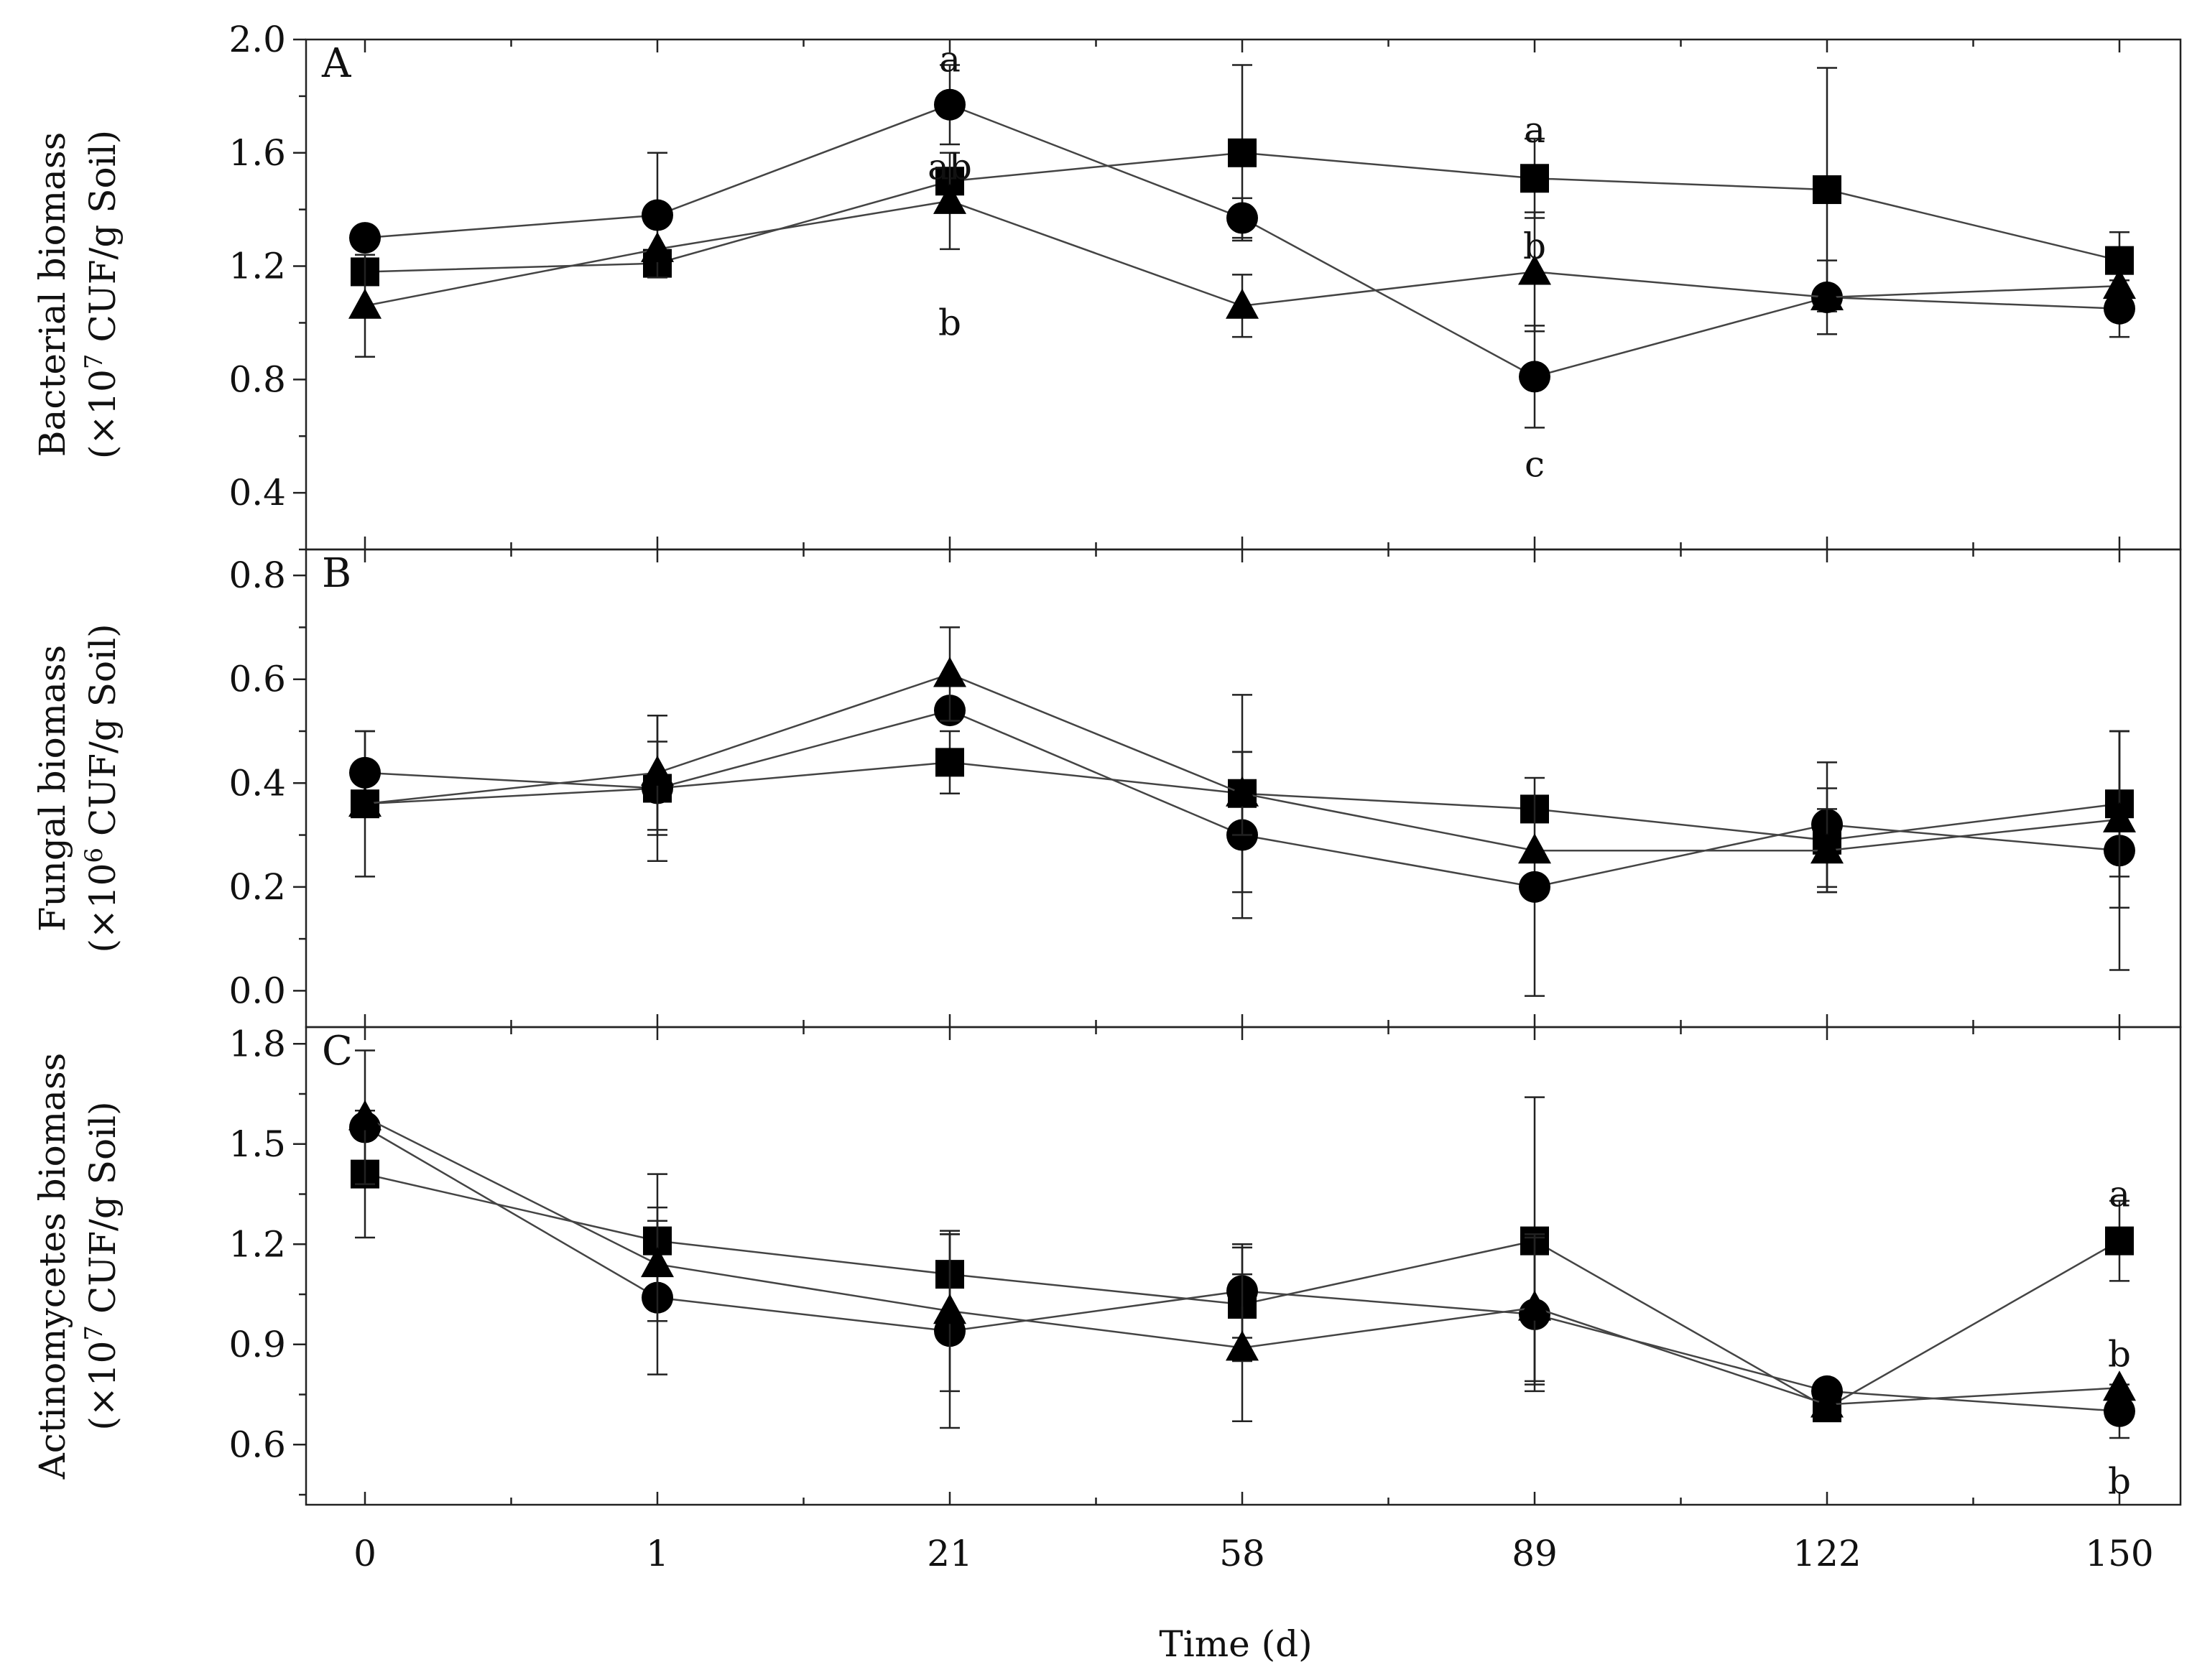 The height and width of the screenshot is (1680, 2192). What do you see at coordinates (257, 887) in the screenshot?
I see `y-tick-label: 0.2` at bounding box center [257, 887].